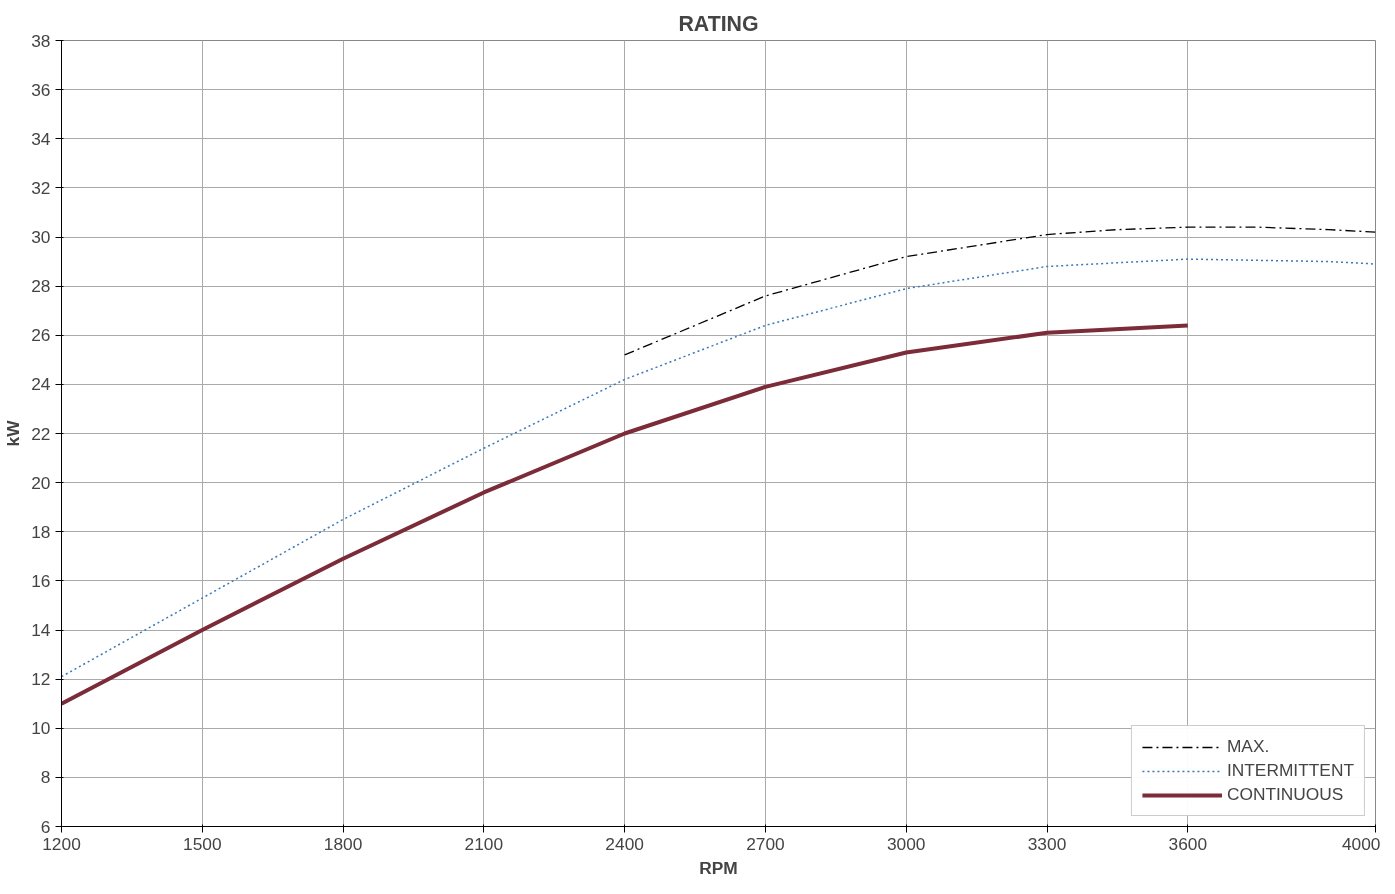  What do you see at coordinates (1285, 794) in the screenshot?
I see `legend-label: CONTINUOUS` at bounding box center [1285, 794].